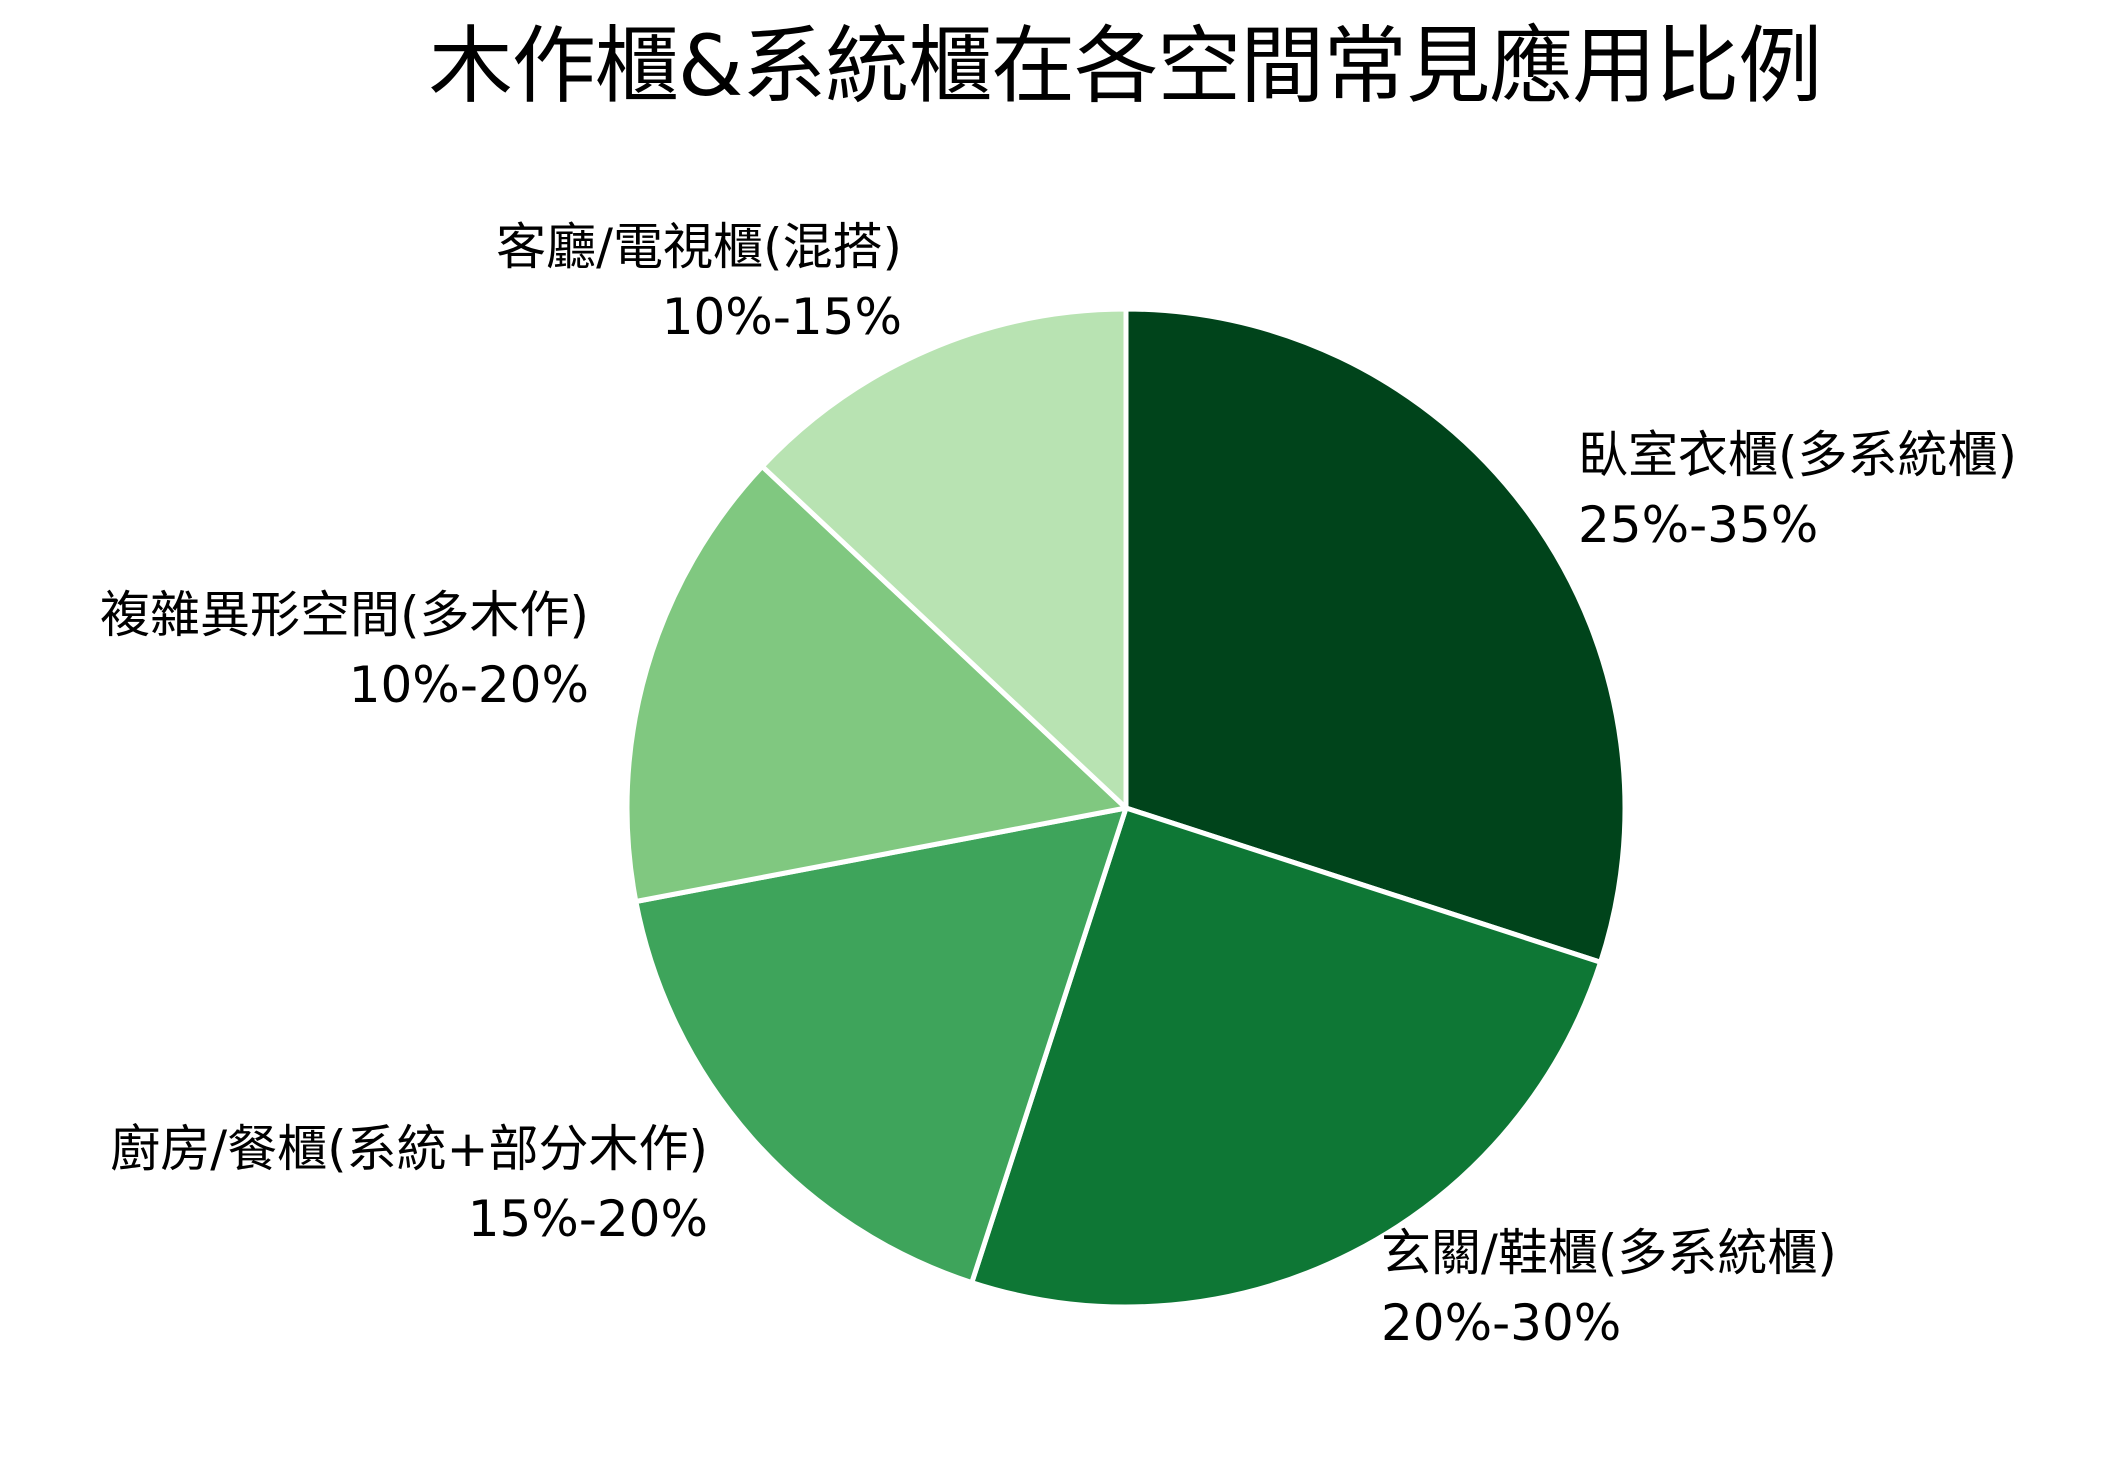 The height and width of the screenshot is (1468, 2109). Describe the element at coordinates (1501, 1323) in the screenshot. I see `slice-label-range: 20%-30%` at that location.